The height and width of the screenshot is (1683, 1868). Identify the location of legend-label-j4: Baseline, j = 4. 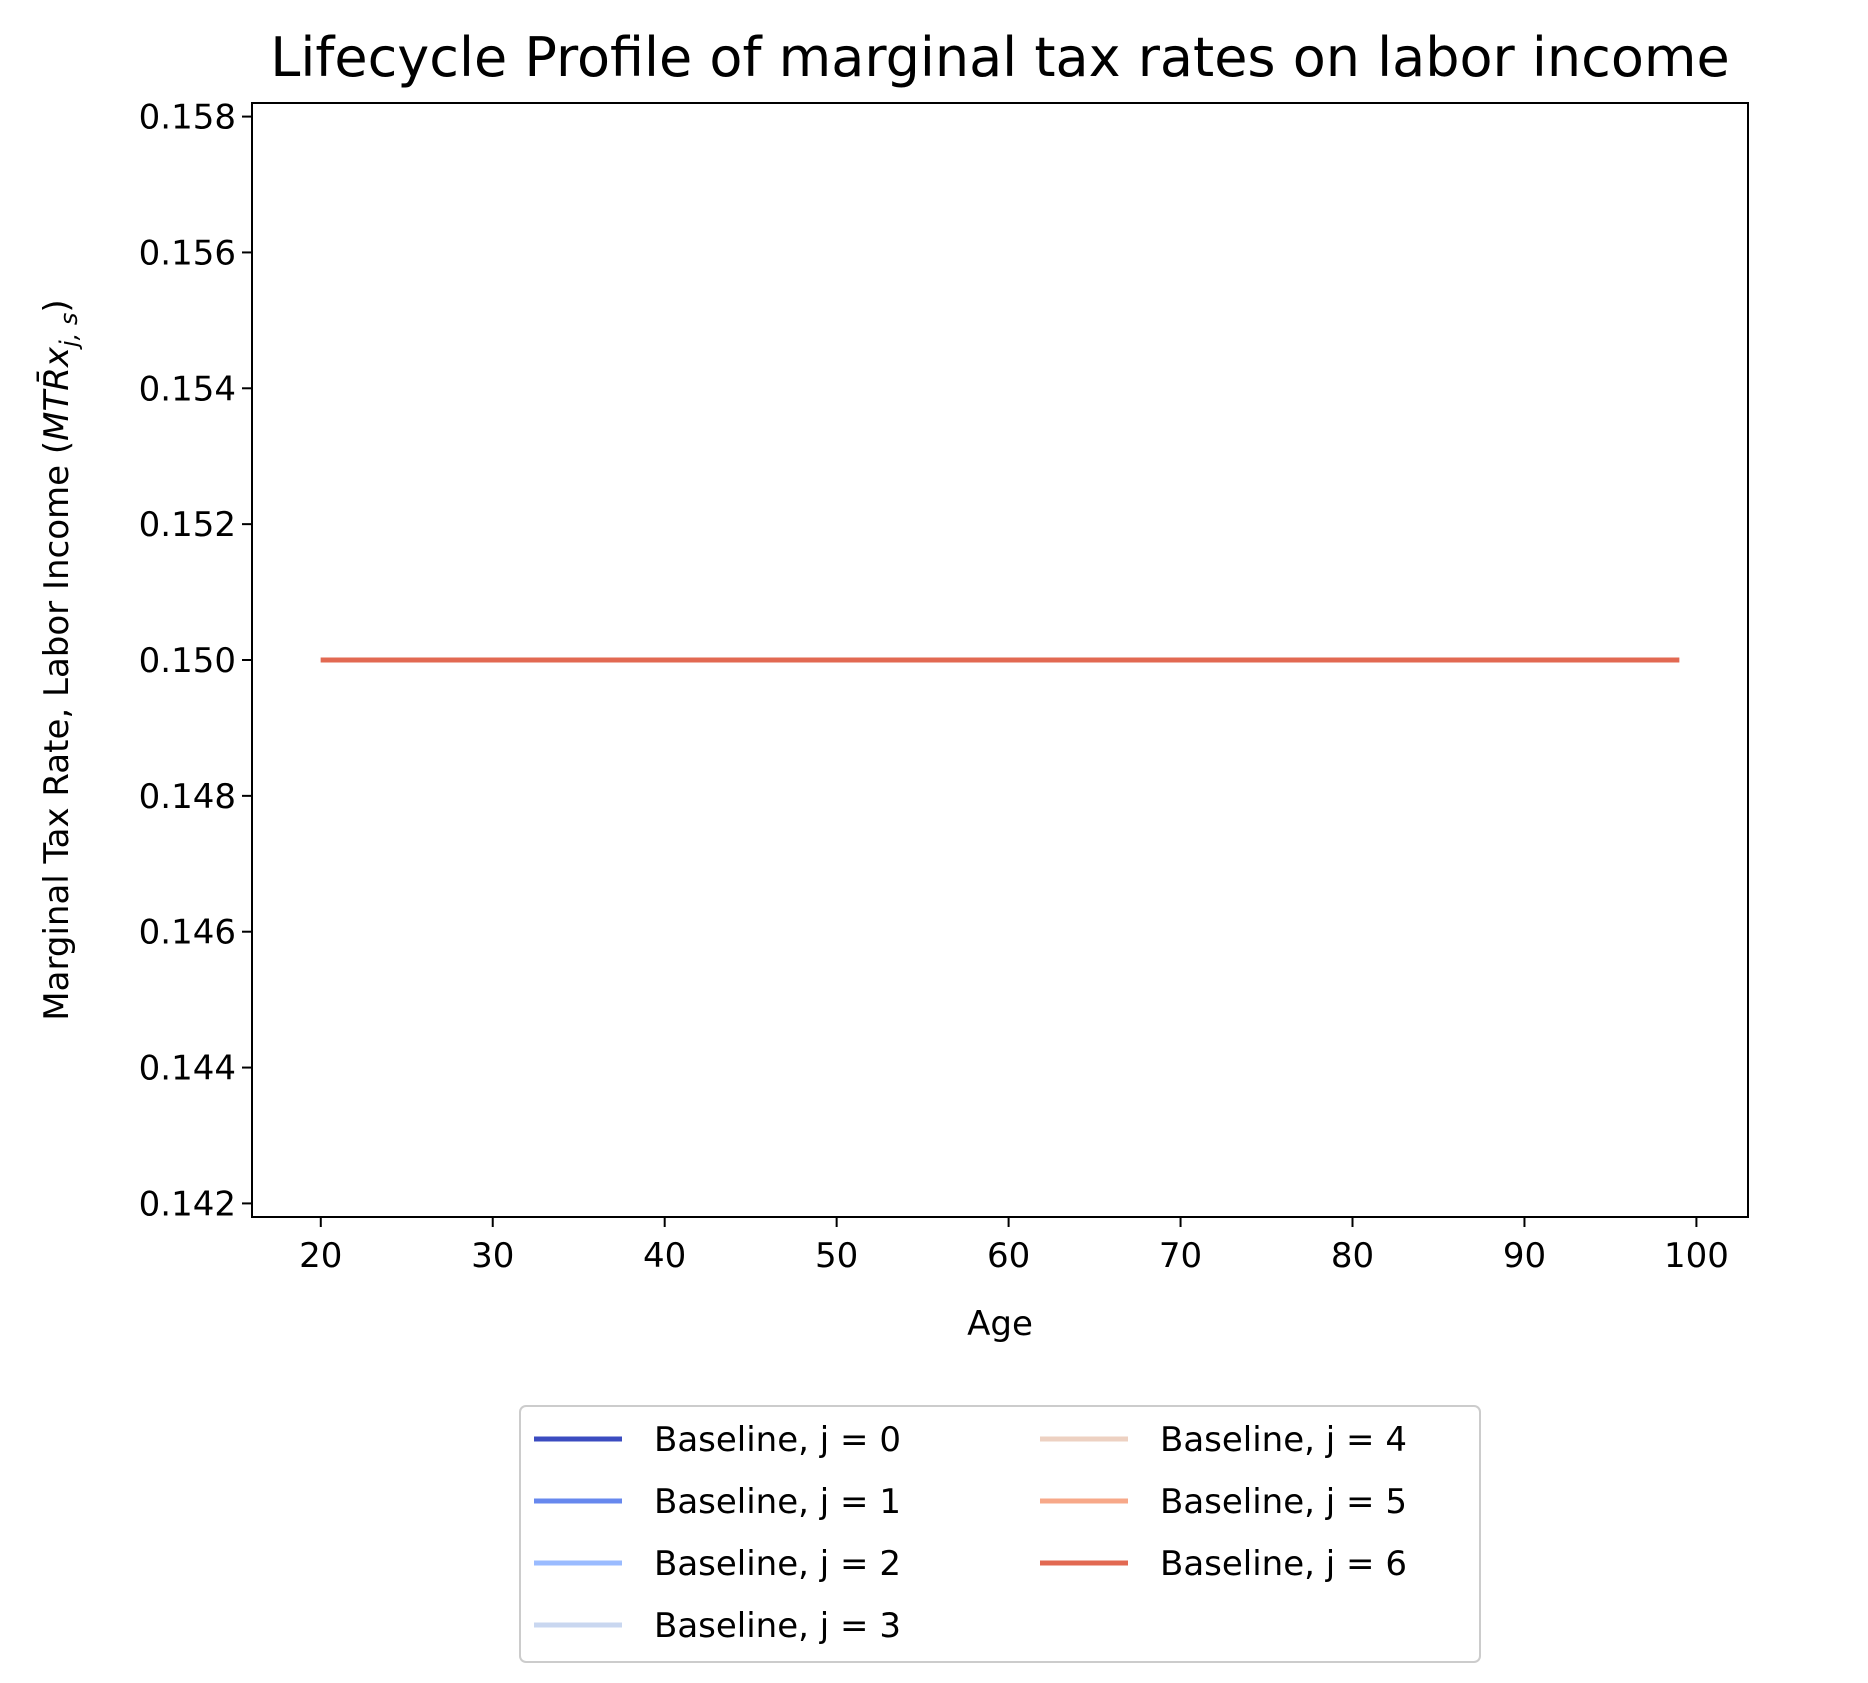
(1283, 1440).